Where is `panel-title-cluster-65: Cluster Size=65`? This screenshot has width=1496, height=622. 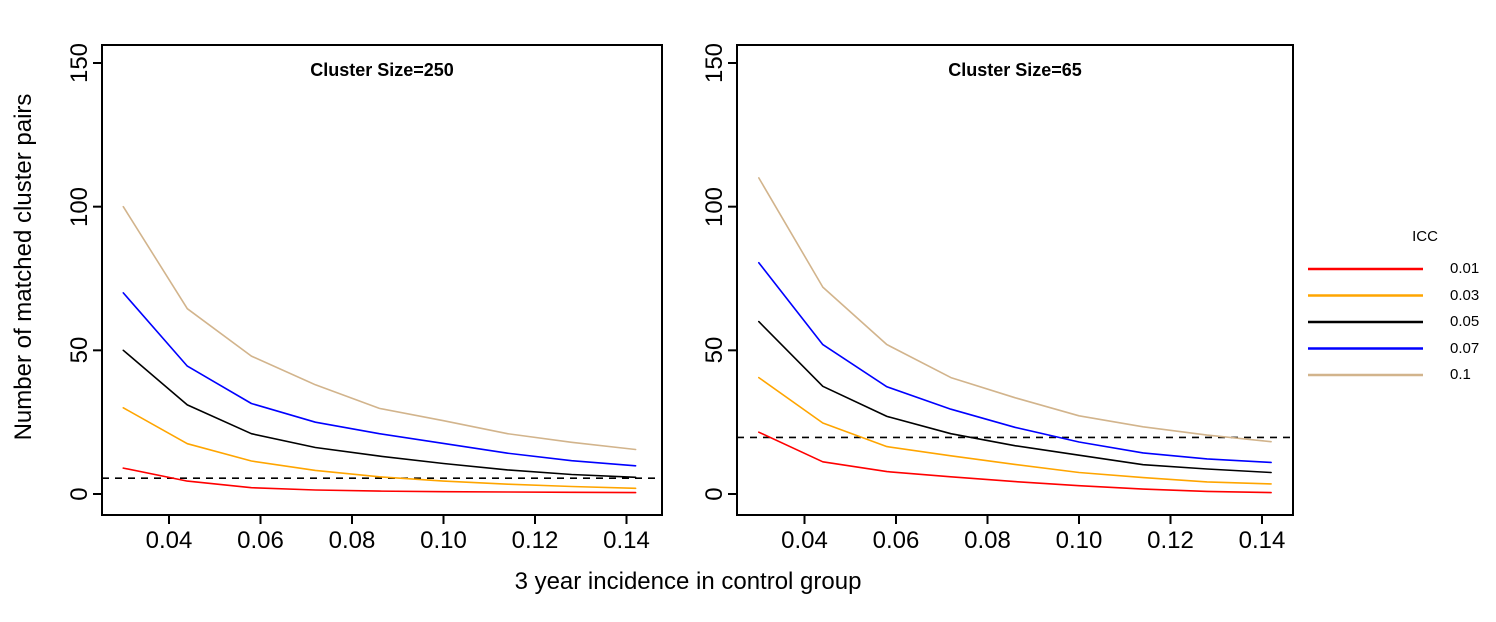
panel-title-cluster-65: Cluster Size=65 is located at coordinates (1015, 70).